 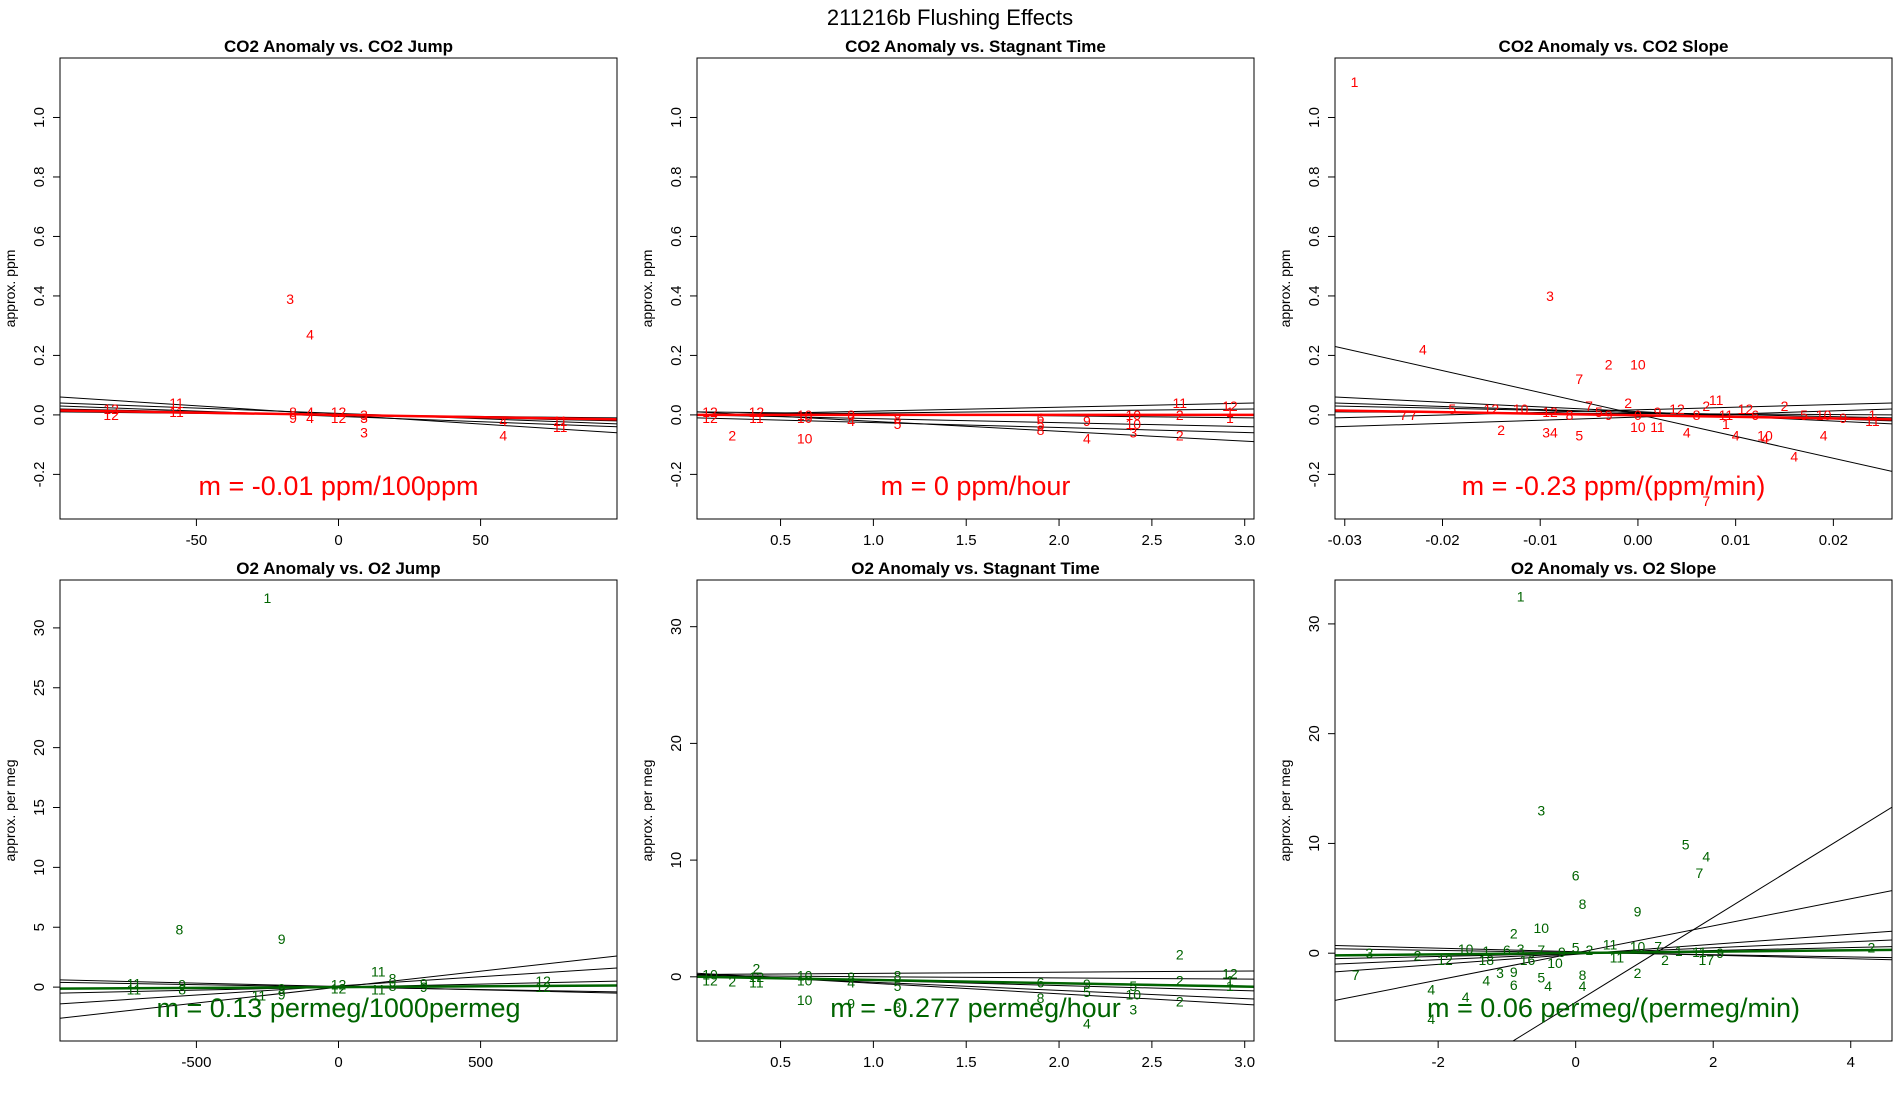 What do you see at coordinates (338, 540) in the screenshot?
I see `x-tick-label: 0` at bounding box center [338, 540].